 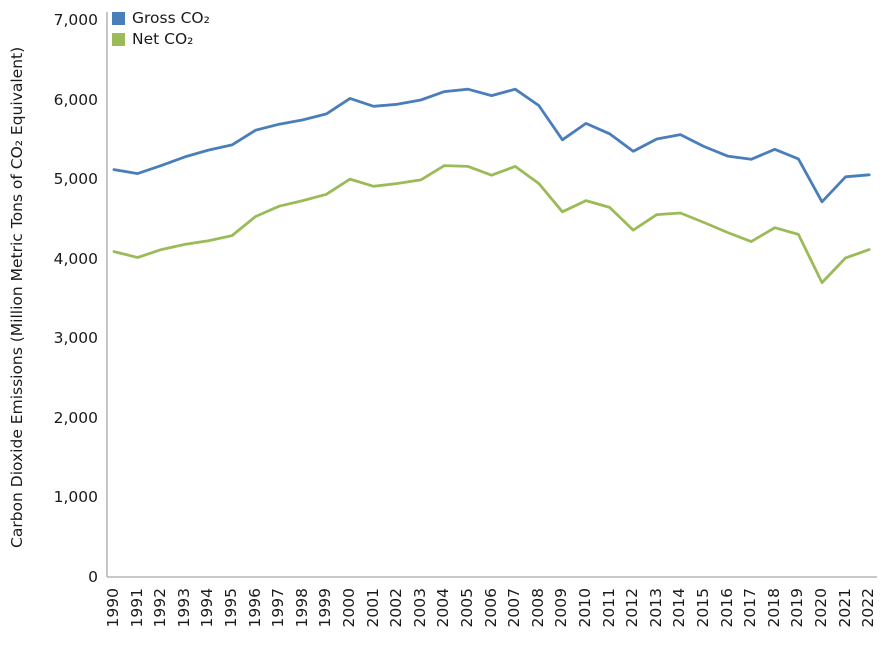 What do you see at coordinates (467, 608) in the screenshot?
I see `x-tick-label: 2005` at bounding box center [467, 608].